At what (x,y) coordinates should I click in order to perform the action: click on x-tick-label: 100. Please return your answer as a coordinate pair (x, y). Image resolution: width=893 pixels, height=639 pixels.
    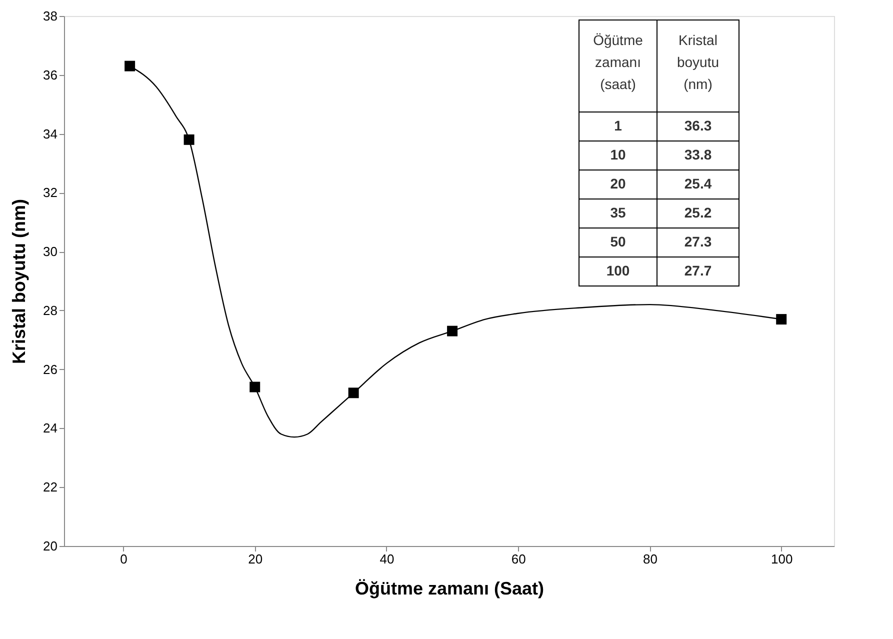
    Looking at the image, I should click on (782, 559).